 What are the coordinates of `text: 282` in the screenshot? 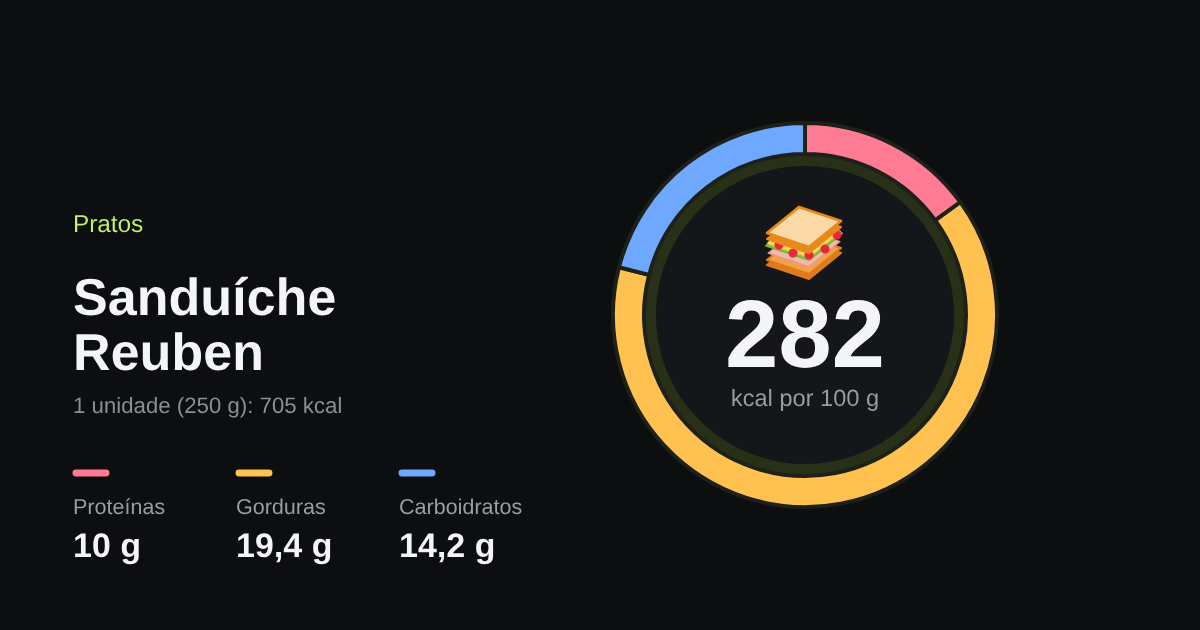 It's located at (805, 334).